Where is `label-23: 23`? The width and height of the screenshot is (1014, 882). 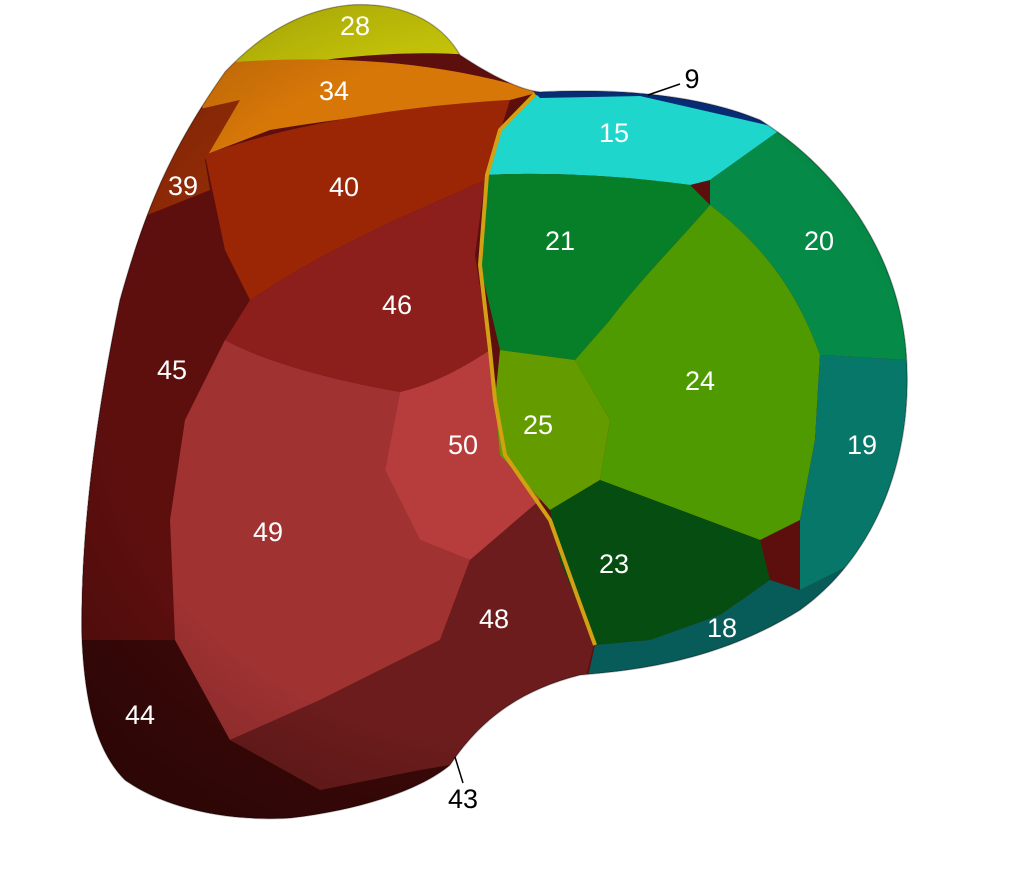 label-23: 23 is located at coordinates (614, 564).